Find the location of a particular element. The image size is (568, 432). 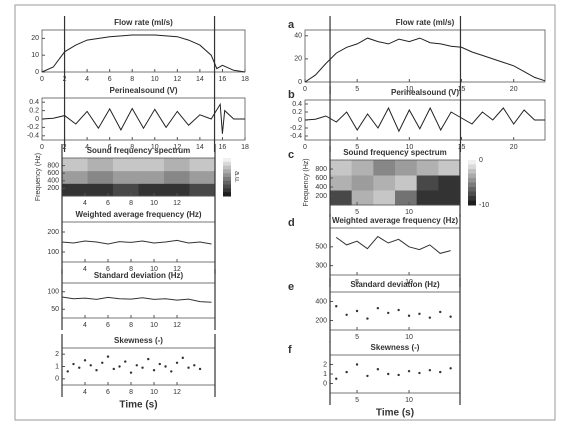

y-tick-label: 0 is located at coordinates (300, 82).